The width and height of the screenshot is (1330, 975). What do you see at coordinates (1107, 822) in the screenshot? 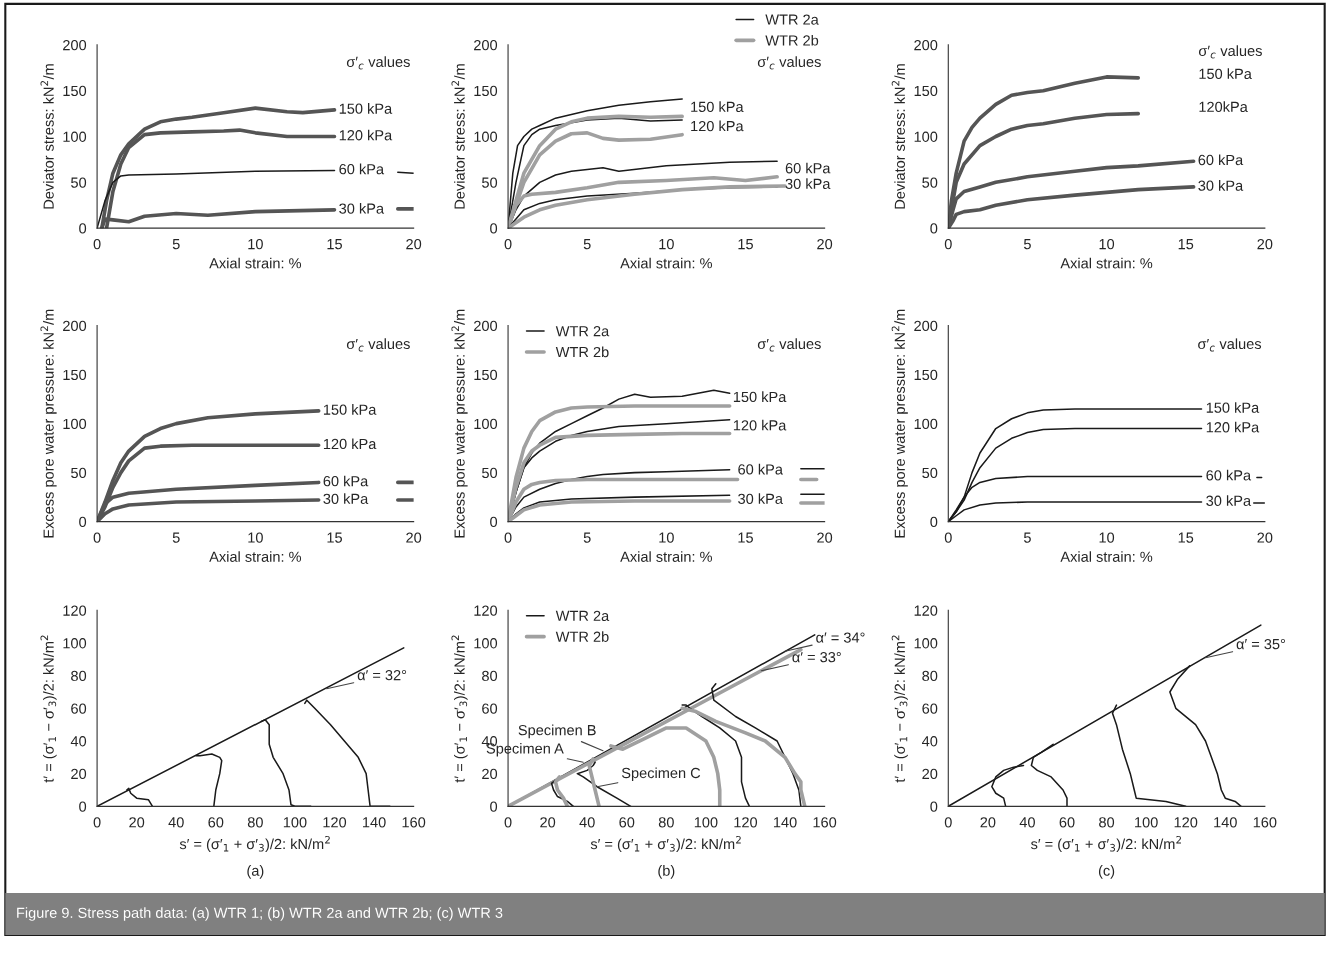
I see `x-tick-label: 80` at bounding box center [1107, 822].